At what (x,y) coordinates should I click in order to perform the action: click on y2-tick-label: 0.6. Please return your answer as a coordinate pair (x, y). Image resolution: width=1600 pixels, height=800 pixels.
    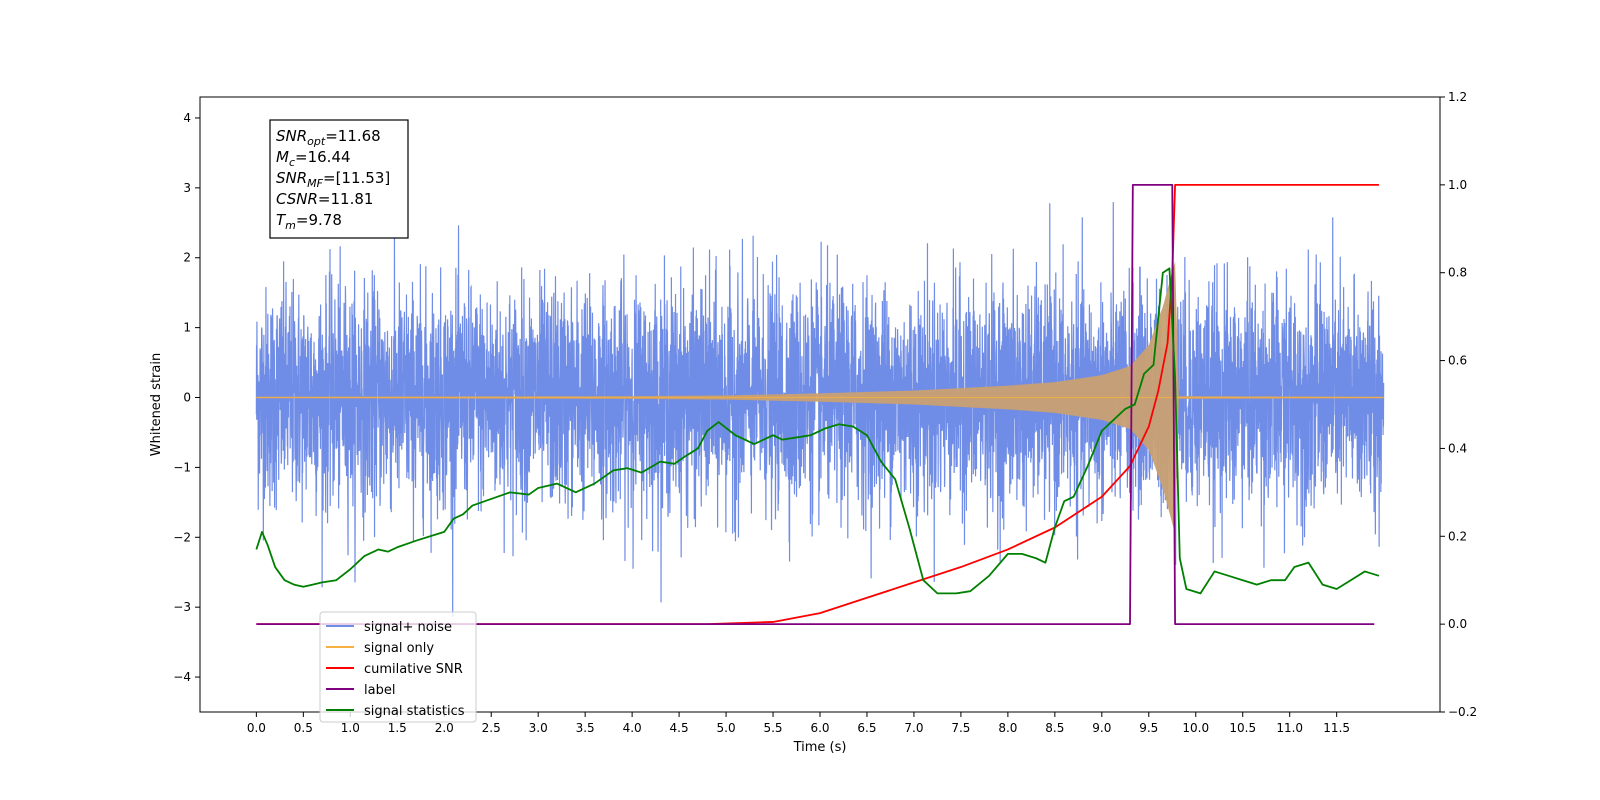
    Looking at the image, I should click on (1457, 361).